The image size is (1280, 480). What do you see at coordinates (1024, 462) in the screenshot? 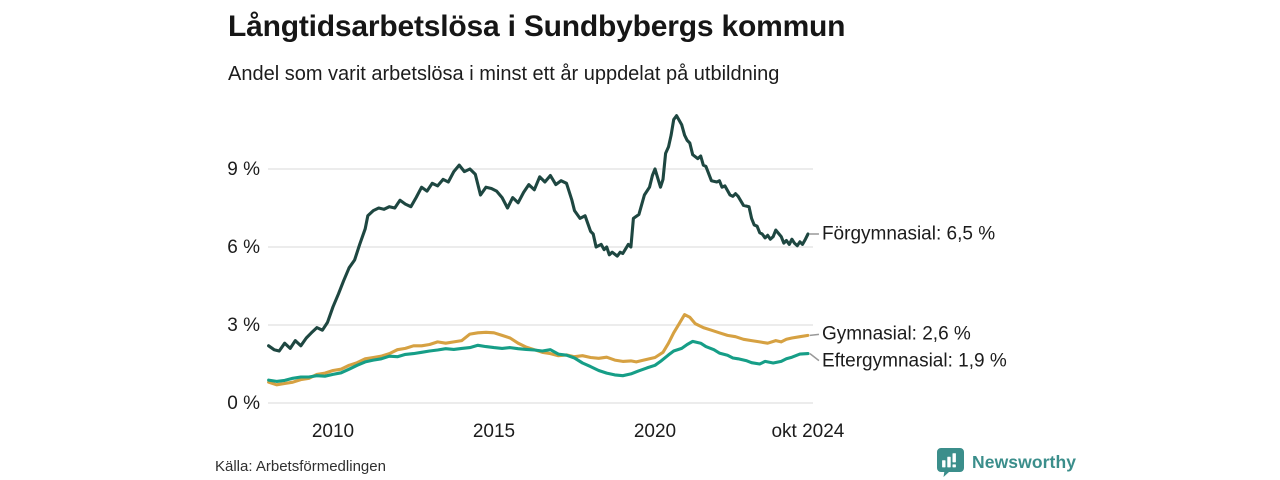
I see `newsworthy-wordmark: Newsworthy` at bounding box center [1024, 462].